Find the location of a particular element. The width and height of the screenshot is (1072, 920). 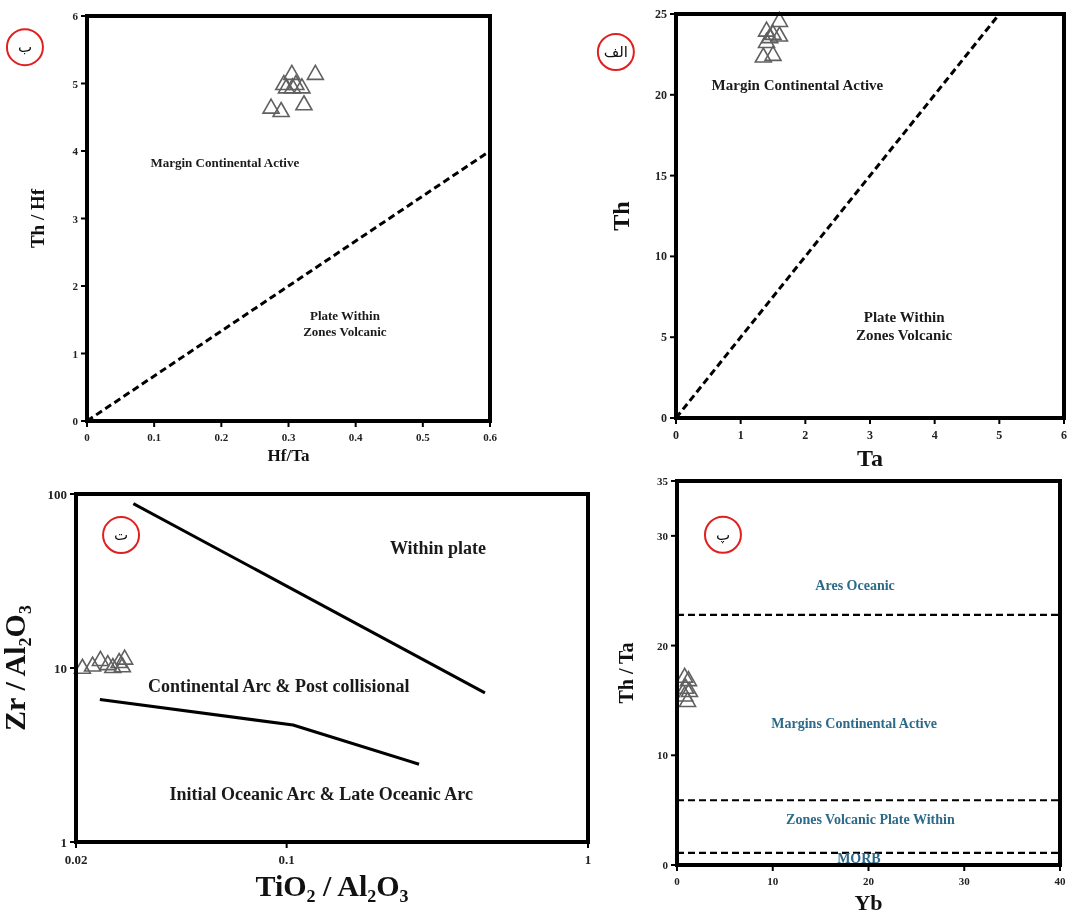

x-tick-label: 0.4 is located at coordinates (356, 437).